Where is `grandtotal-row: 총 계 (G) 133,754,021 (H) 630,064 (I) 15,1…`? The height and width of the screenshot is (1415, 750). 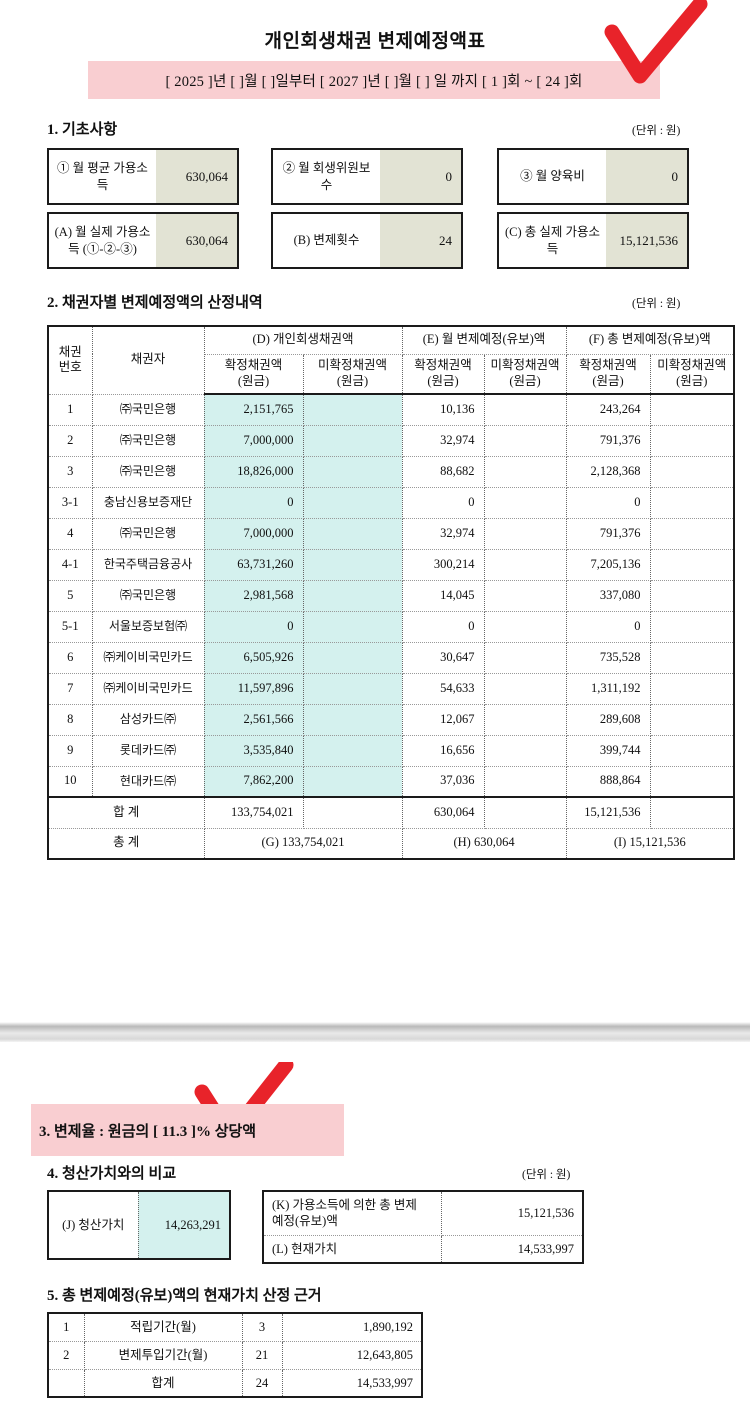 grandtotal-row: 총 계 (G) 133,754,021 (H) 630,064 (I) 15,1… is located at coordinates (391, 843).